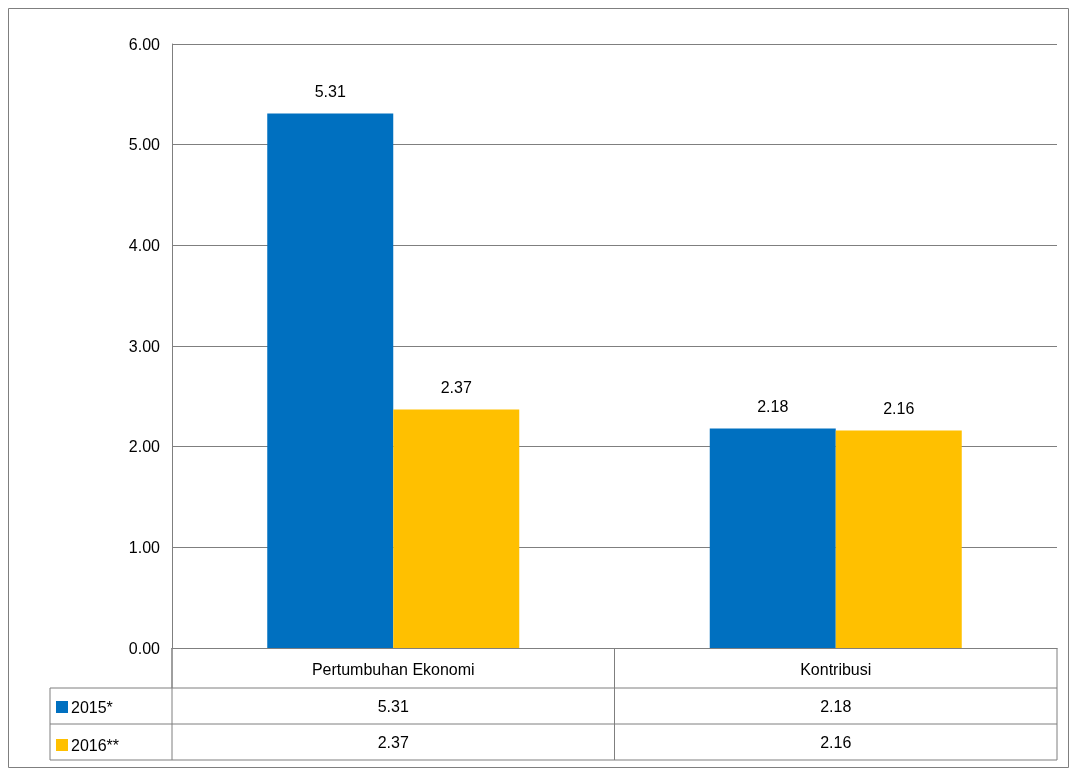 The image size is (1077, 776). What do you see at coordinates (144, 346) in the screenshot?
I see `y-tick-label: 3.00` at bounding box center [144, 346].